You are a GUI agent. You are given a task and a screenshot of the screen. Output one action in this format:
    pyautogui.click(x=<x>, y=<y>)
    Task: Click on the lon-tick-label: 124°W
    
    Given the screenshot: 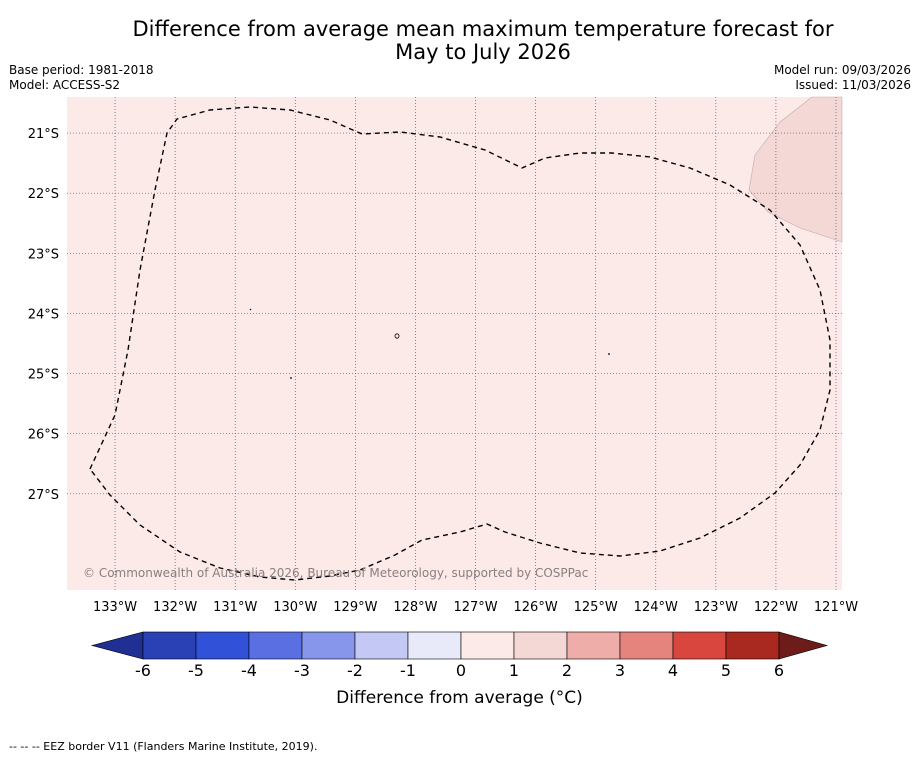 What is the action you would take?
    pyautogui.click(x=656, y=607)
    